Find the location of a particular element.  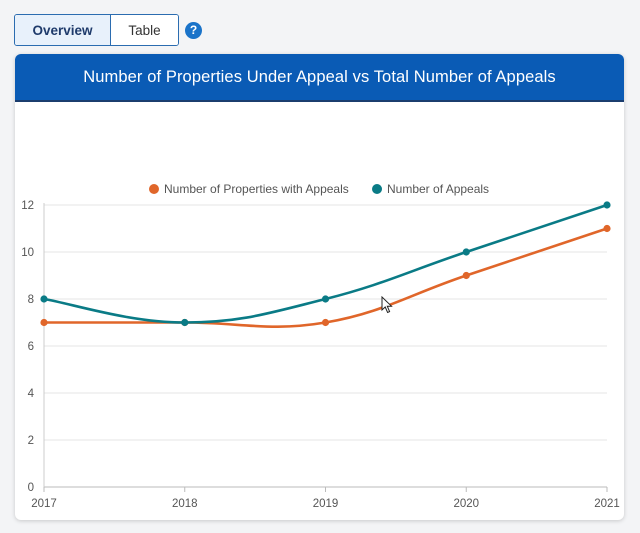

tab-group: Overview Table is located at coordinates (96, 30).